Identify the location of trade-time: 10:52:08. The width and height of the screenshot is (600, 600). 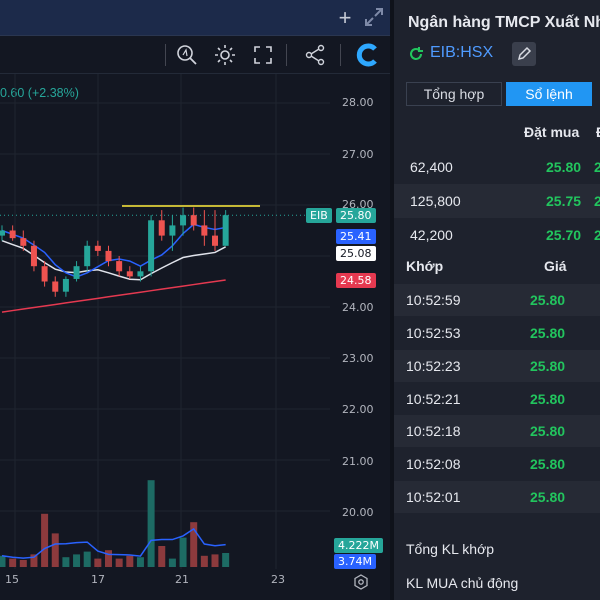
(433, 464).